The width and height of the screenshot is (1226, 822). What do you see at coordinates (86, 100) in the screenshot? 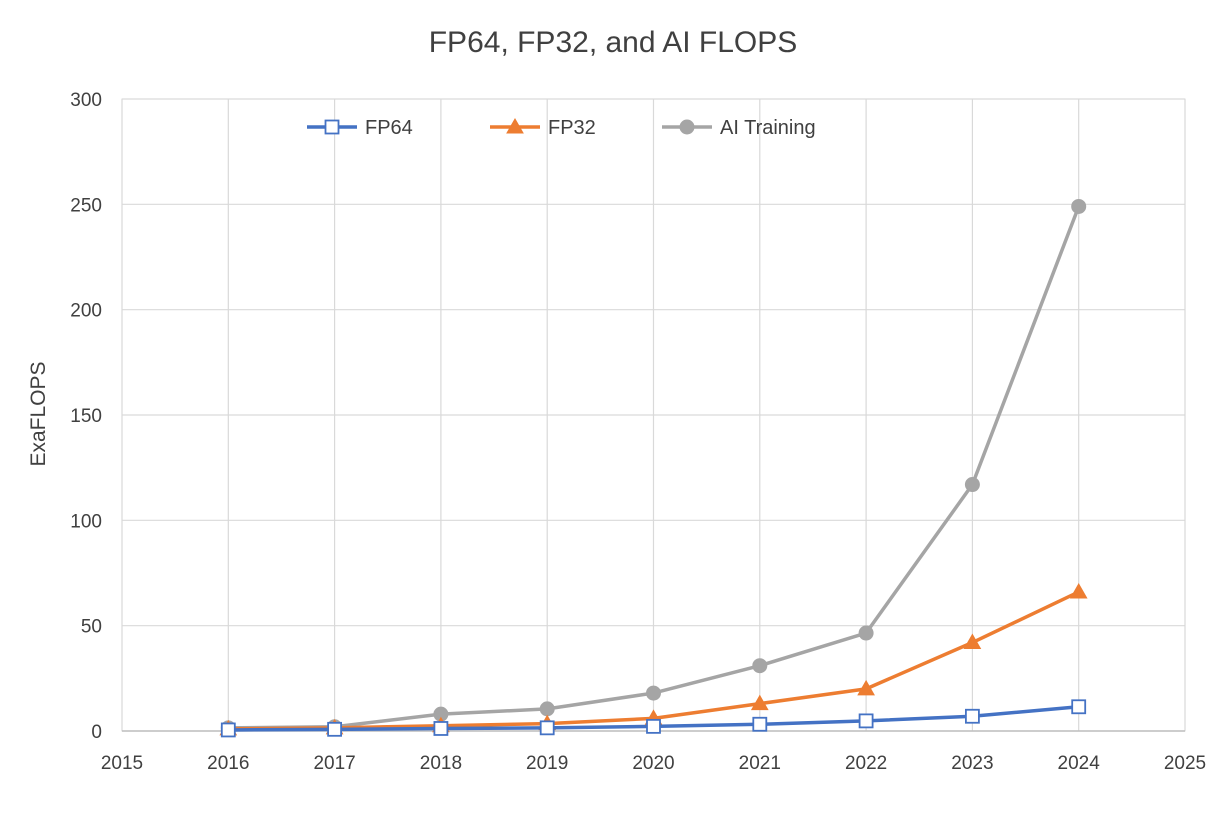
I see `y-tick-label: 300` at bounding box center [86, 100].